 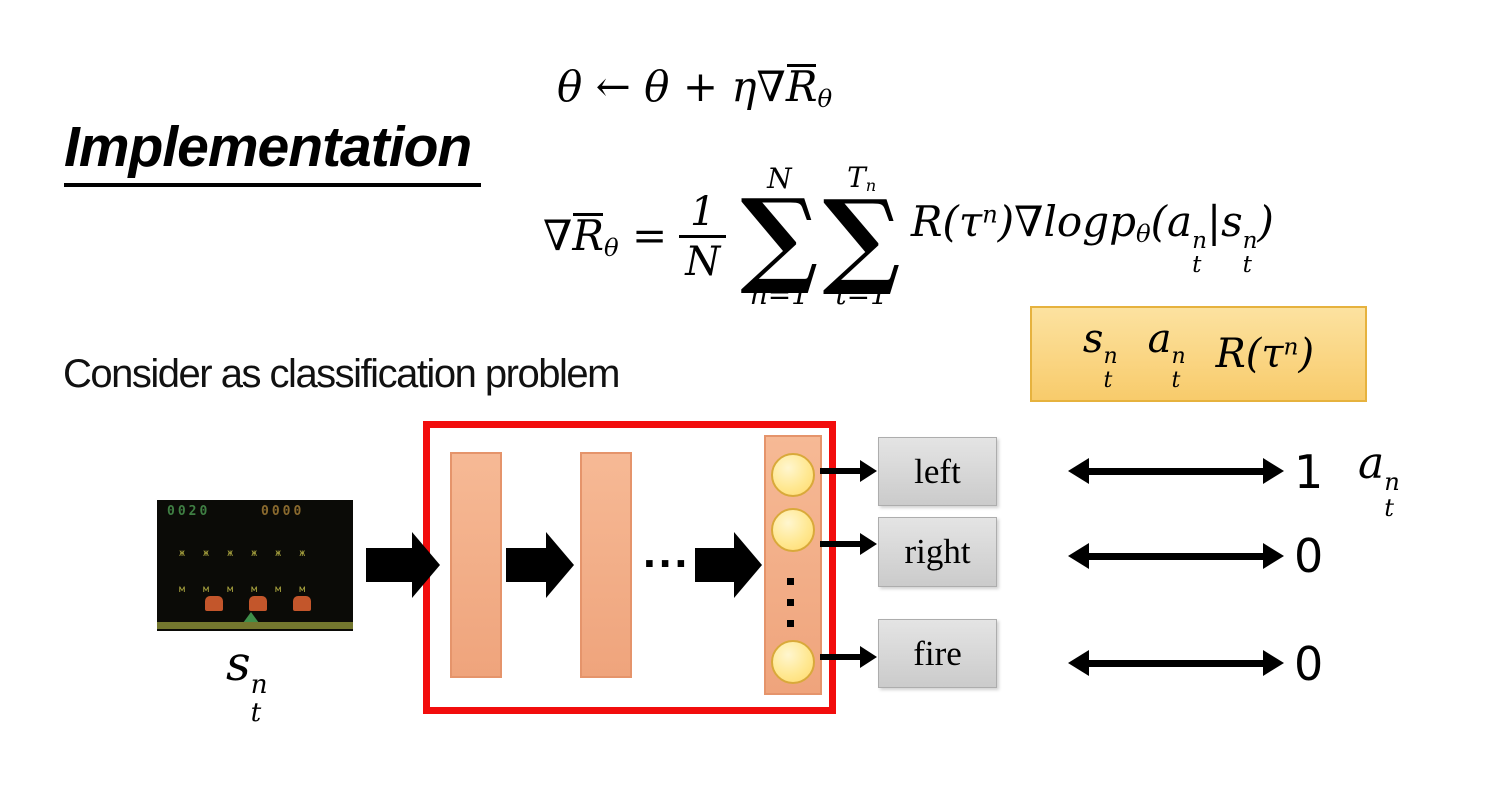 I want to click on sum-lower-limit: t=1, so click(x=861, y=295).